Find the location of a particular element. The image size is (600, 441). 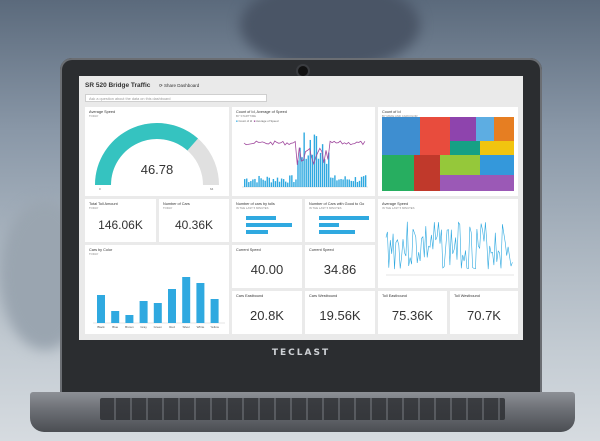

tile-average-speed-line: Average Speed IN THE LAST 5 MINUTES is located at coordinates (448, 243).